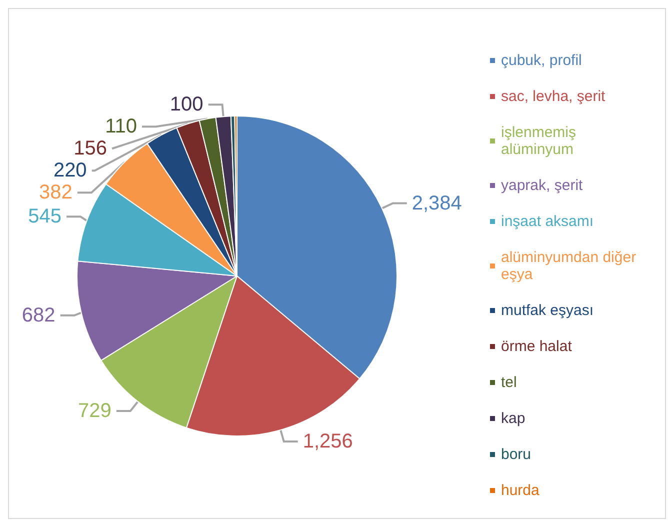 Image resolution: width=672 pixels, height=525 pixels. What do you see at coordinates (513, 418) in the screenshot?
I see `legend-label: kap` at bounding box center [513, 418].